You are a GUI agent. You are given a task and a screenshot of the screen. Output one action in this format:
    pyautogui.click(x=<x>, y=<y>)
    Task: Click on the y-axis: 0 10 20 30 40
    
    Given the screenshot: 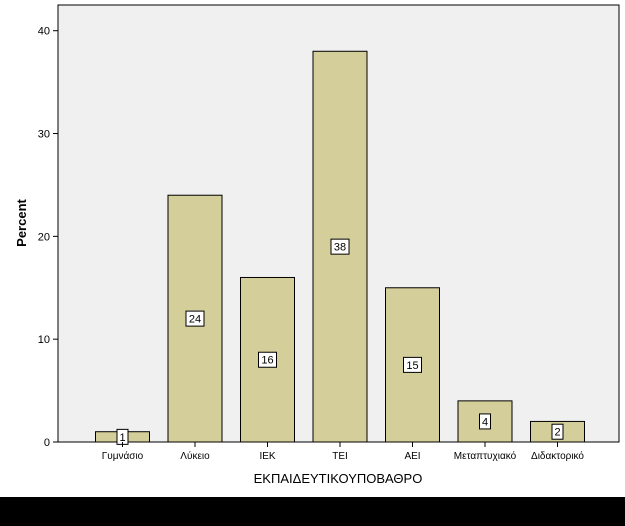 What is the action you would take?
    pyautogui.click(x=48, y=237)
    